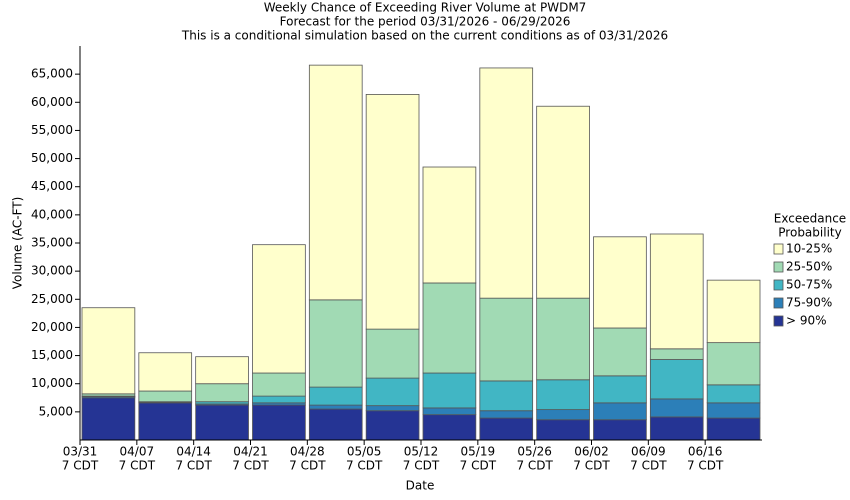 Image resolution: width=850 pixels, height=500 pixels. What do you see at coordinates (591, 452) in the screenshot?
I see `x-tick-label: 06/02` at bounding box center [591, 452].